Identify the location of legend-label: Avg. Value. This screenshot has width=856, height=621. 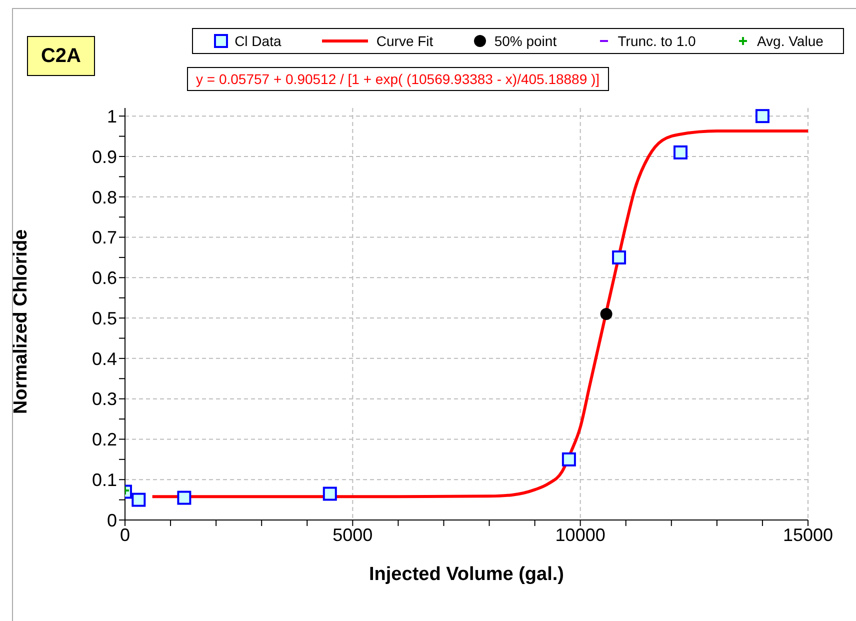
(790, 41).